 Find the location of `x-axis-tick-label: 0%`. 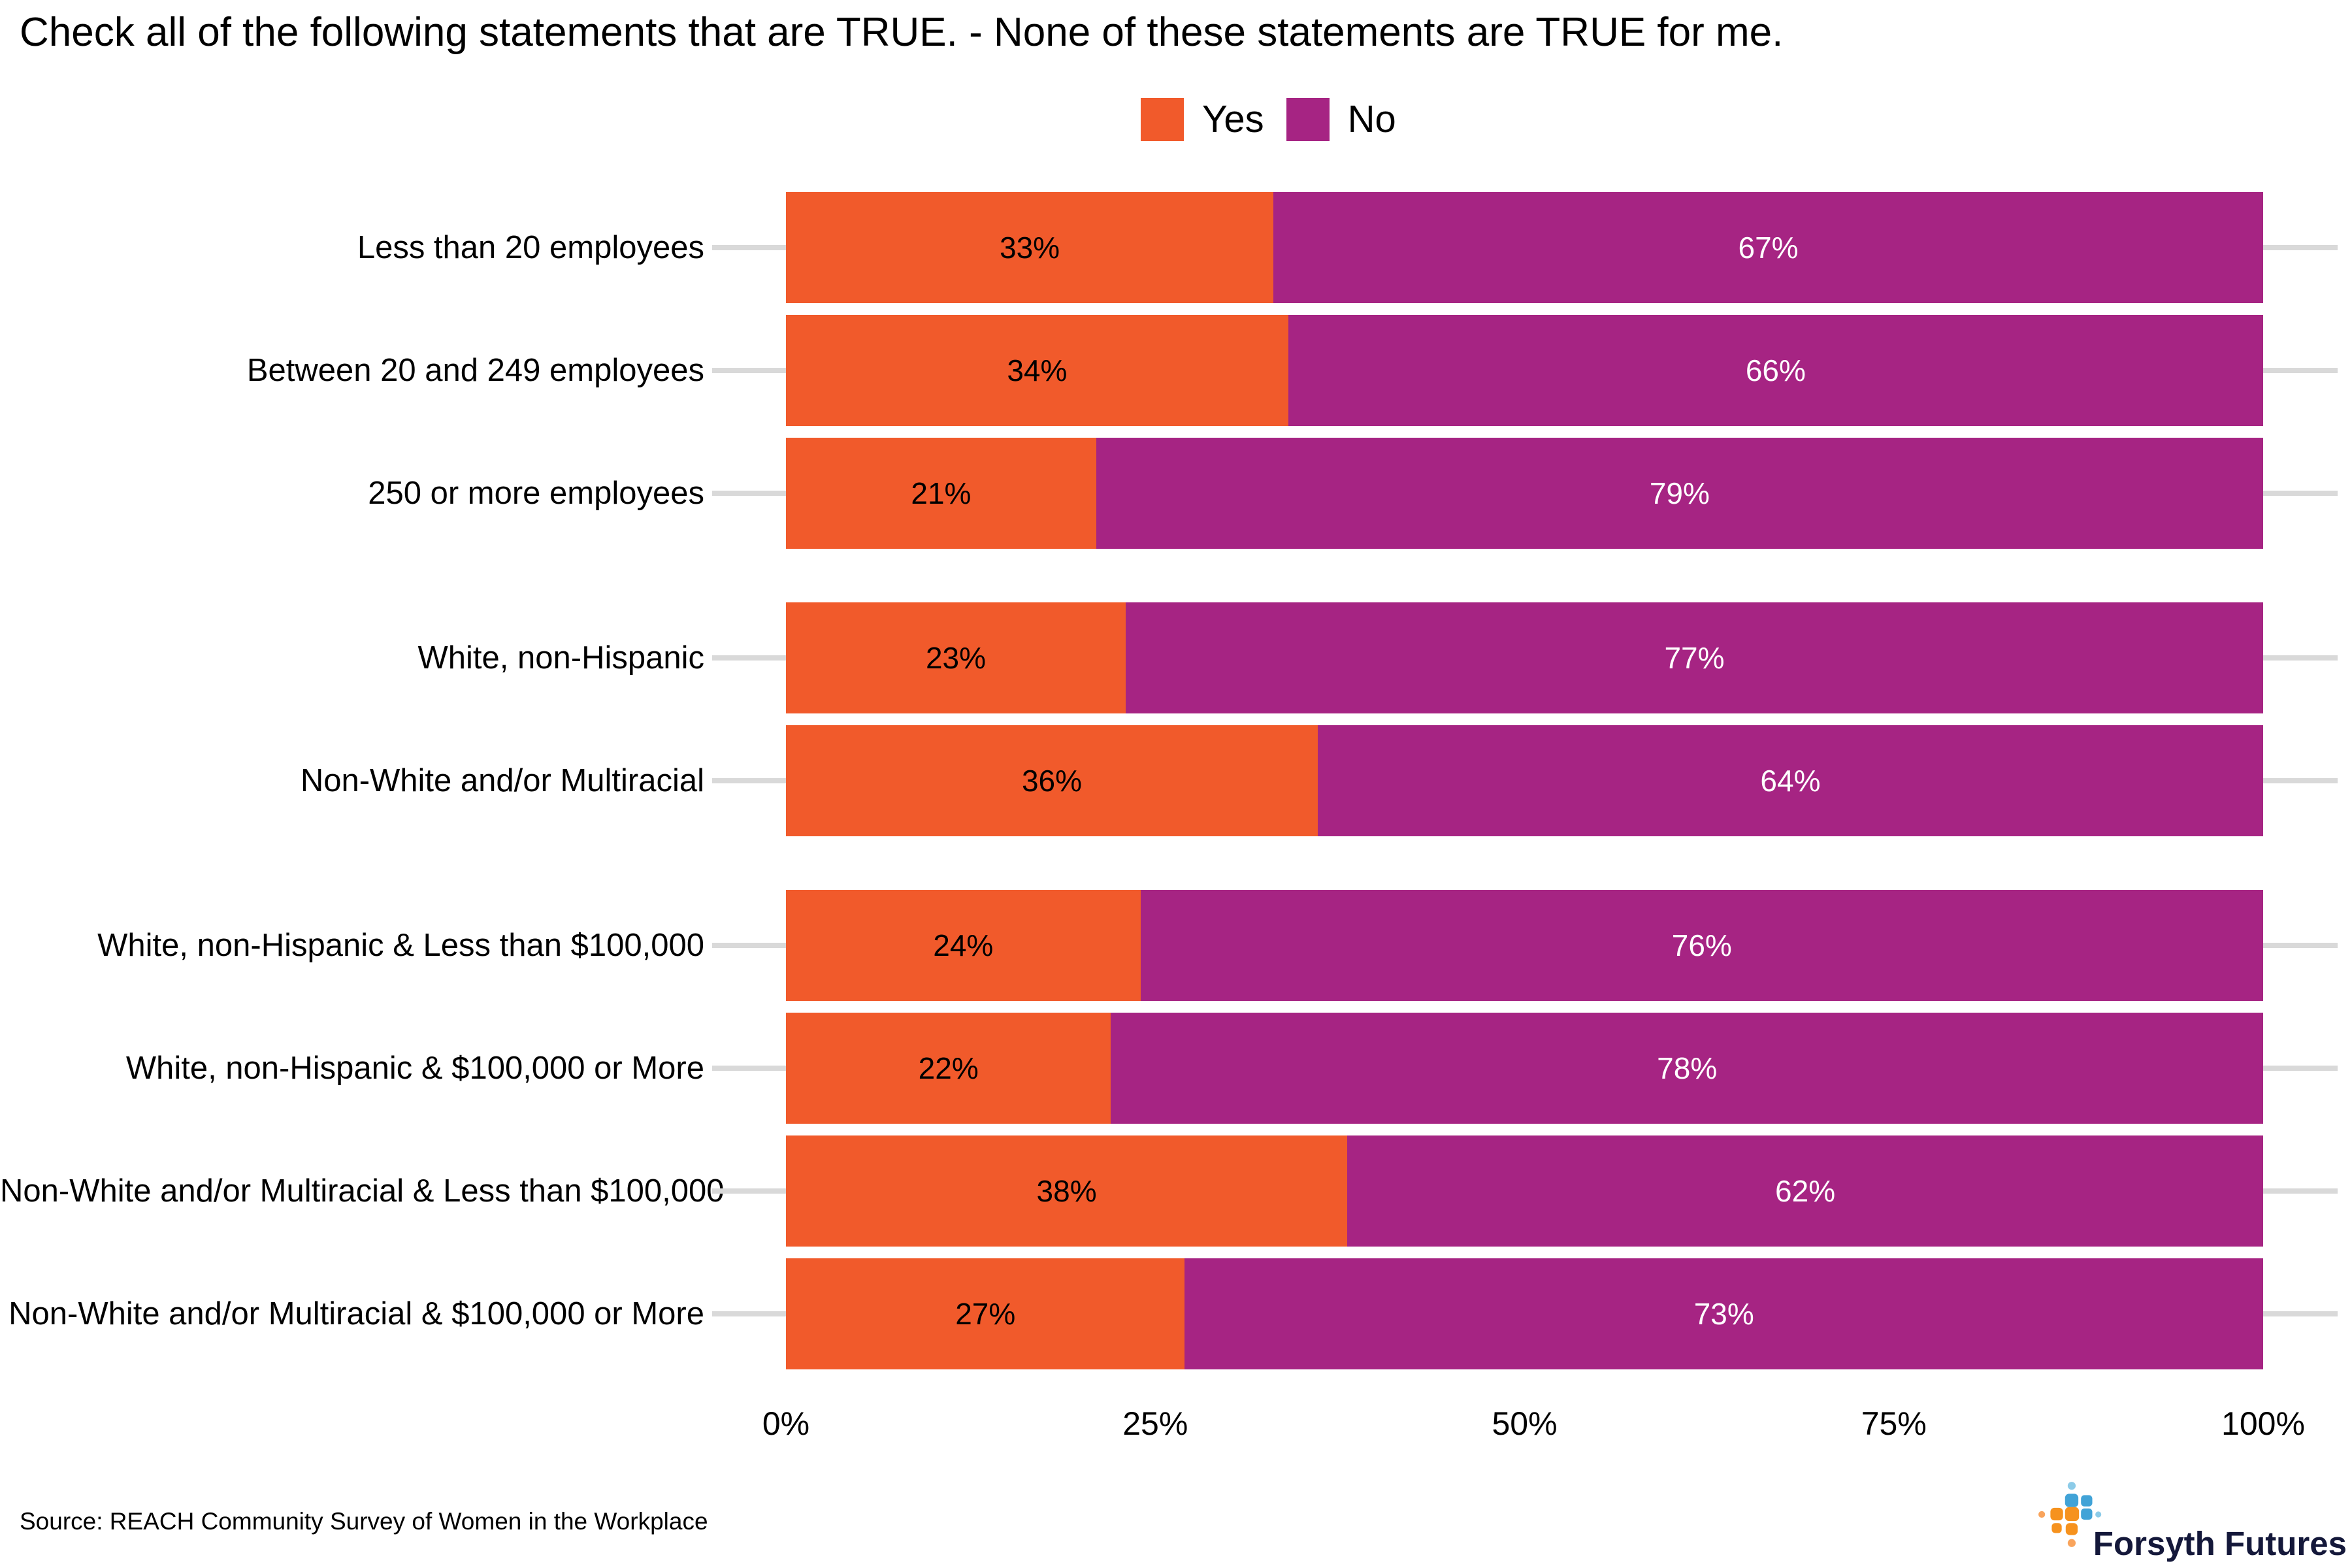

x-axis-tick-label: 0% is located at coordinates (786, 1423).